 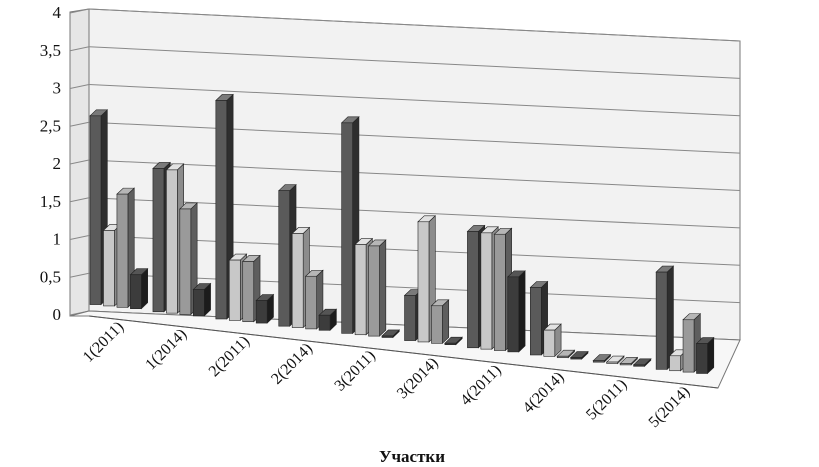 I want to click on x-tick-label: 3(2011), so click(x=354, y=370).